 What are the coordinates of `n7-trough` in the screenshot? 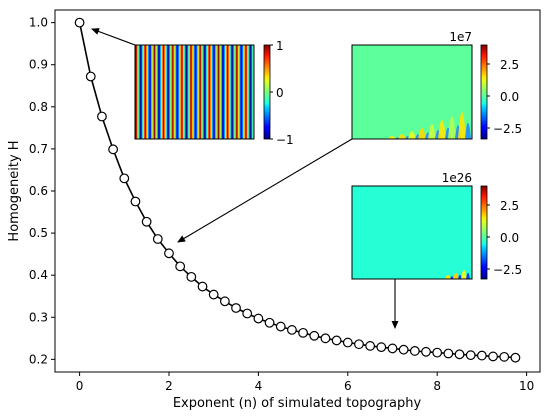 It's located at (452, 277).